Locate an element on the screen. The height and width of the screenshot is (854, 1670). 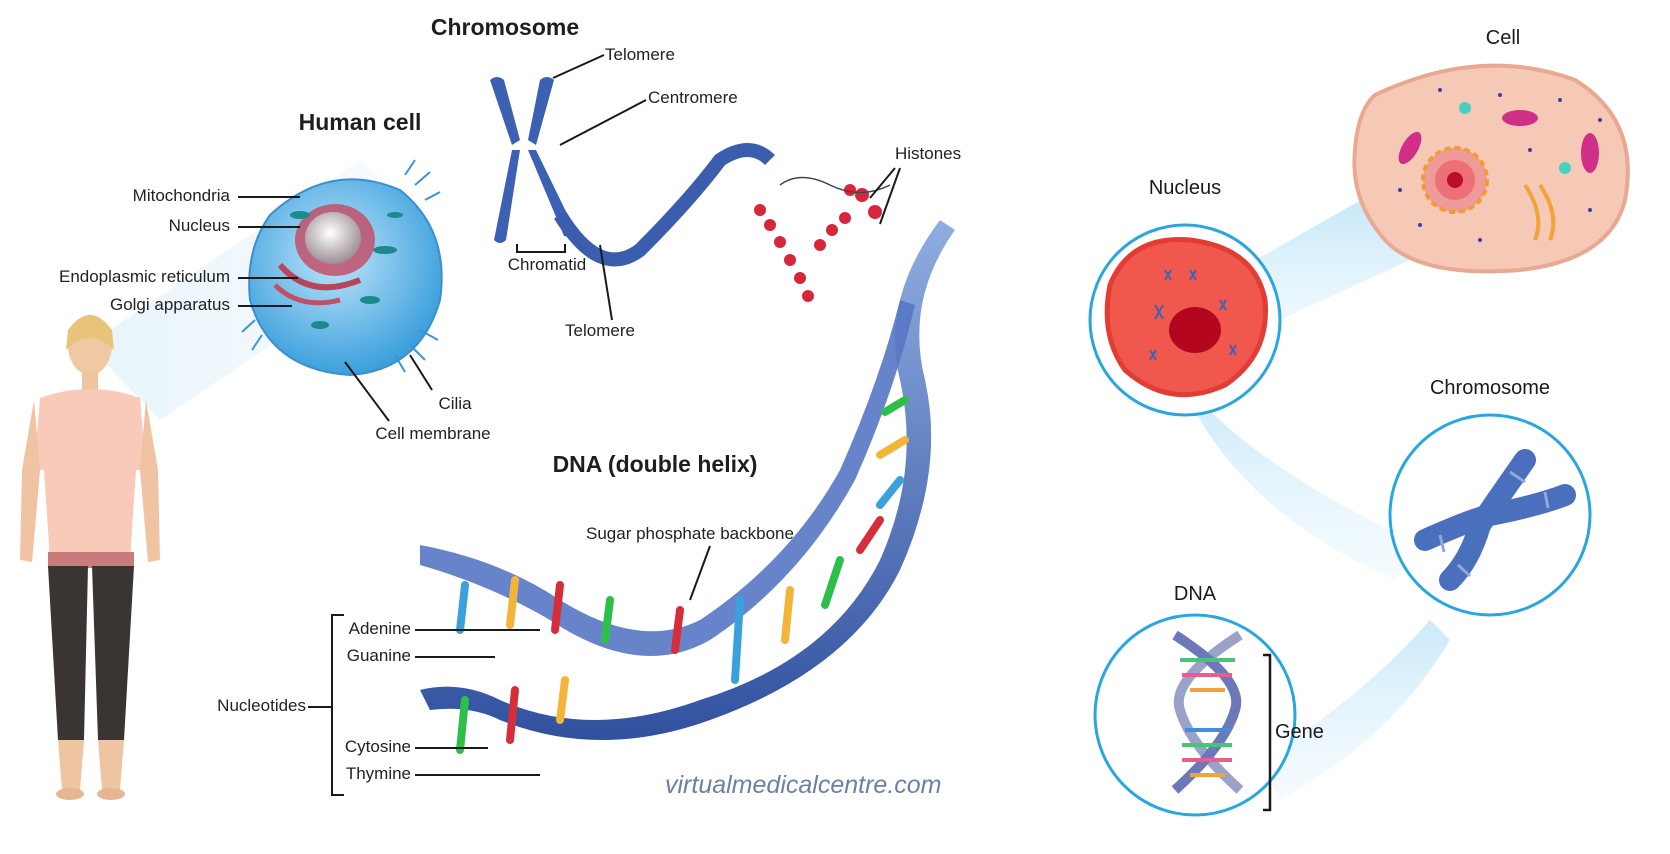
golgi-apparatus-label: Golgi apparatus is located at coordinates (170, 304).